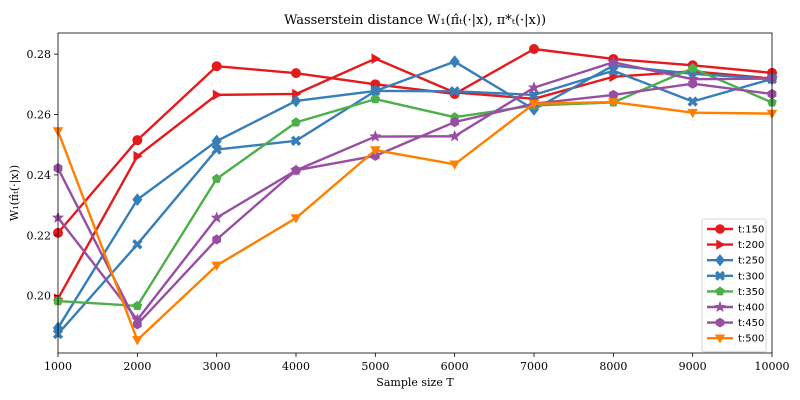  I want to click on x-tick-label: 8000, so click(613, 366).